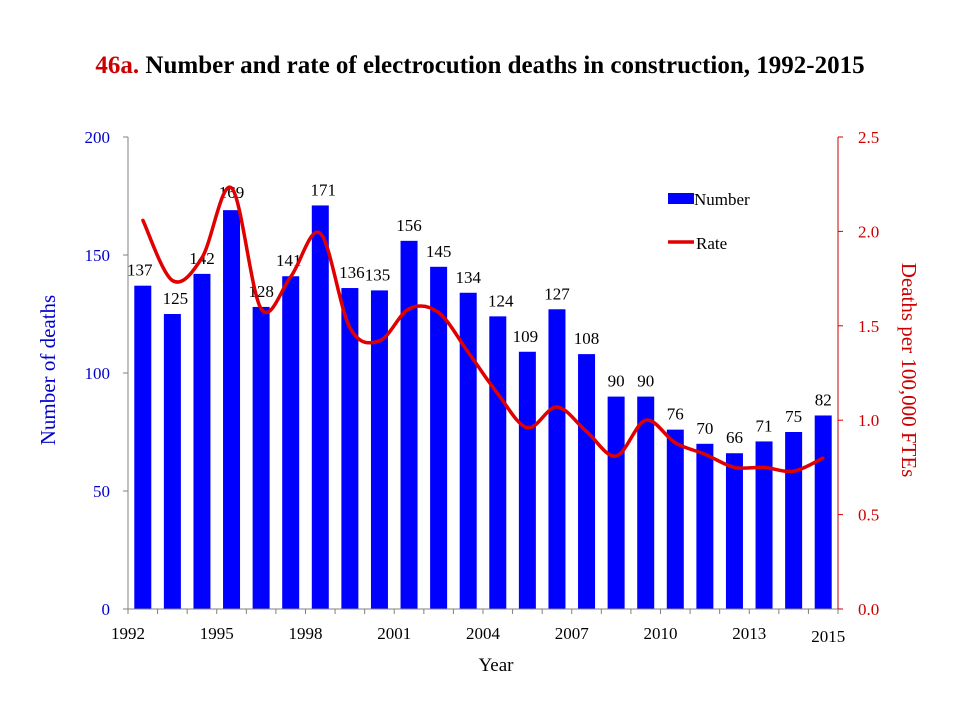 Image resolution: width=960 pixels, height=720 pixels. What do you see at coordinates (675, 414) in the screenshot?
I see `data-label-2010: 76` at bounding box center [675, 414].